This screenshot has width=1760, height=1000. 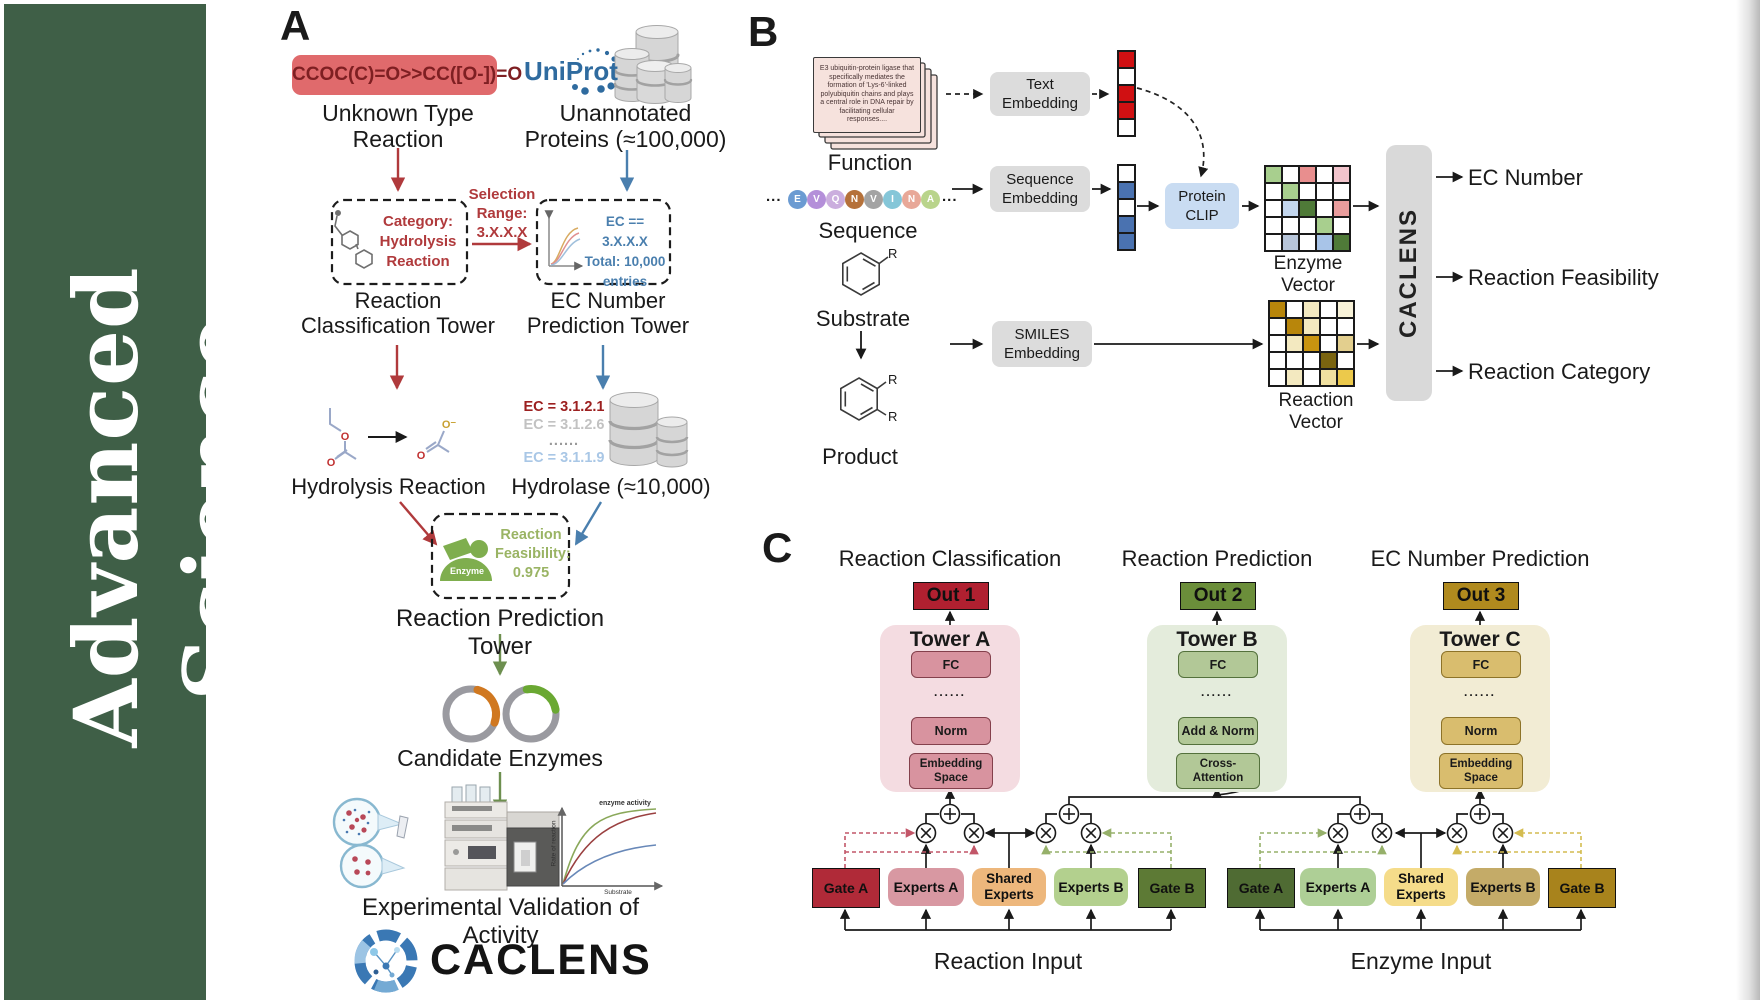 I want to click on moe1-experts-a: Experts A, so click(x=926, y=887).